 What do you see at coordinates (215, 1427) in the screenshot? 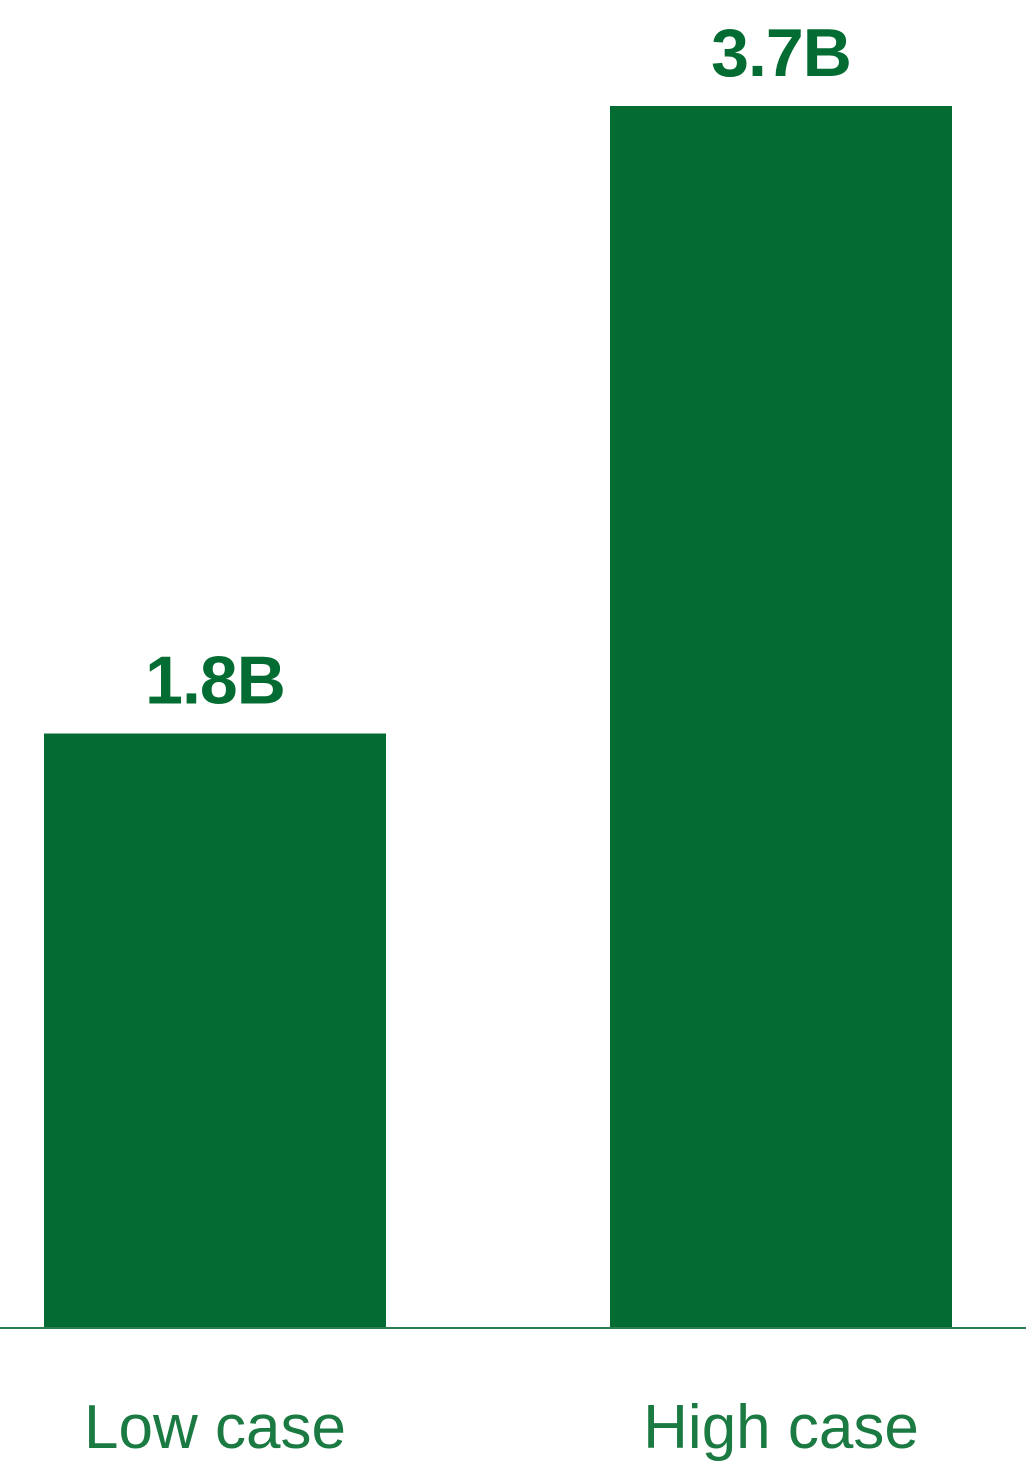
I see `x-tick-label-low-case: Low case` at bounding box center [215, 1427].